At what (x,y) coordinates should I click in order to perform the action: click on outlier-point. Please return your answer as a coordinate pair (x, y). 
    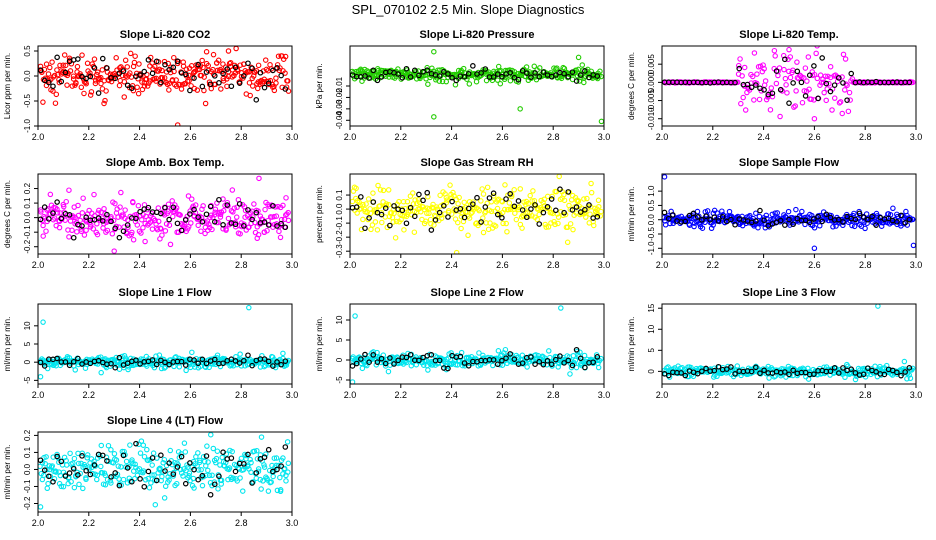
    Looking at the image, I should click on (259, 178).